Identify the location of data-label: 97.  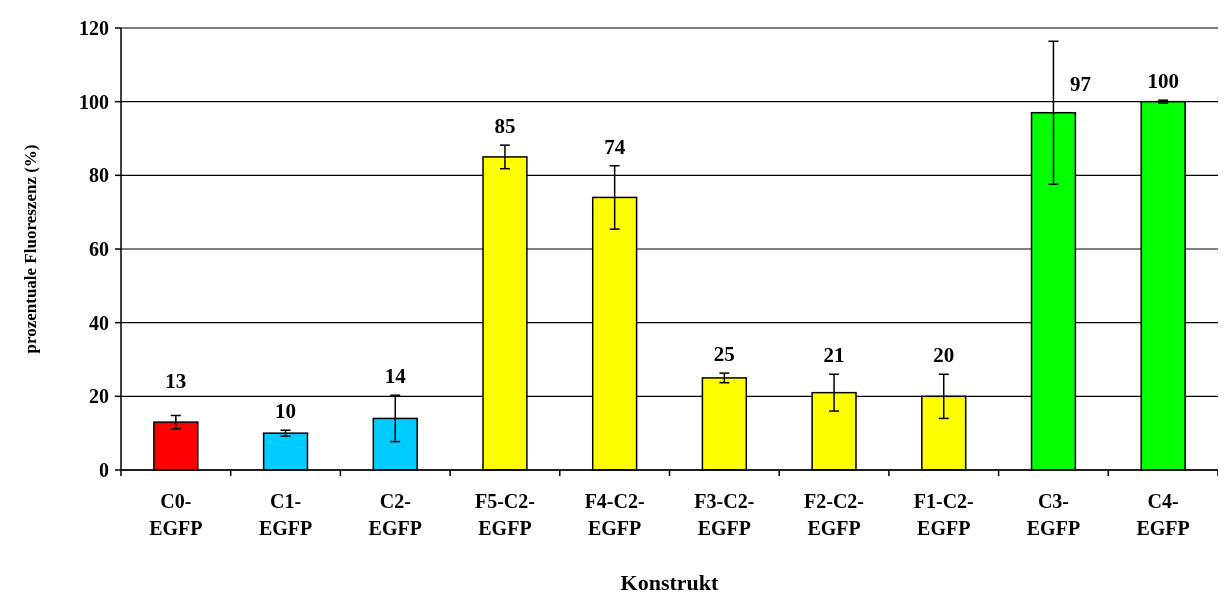
(1080, 83).